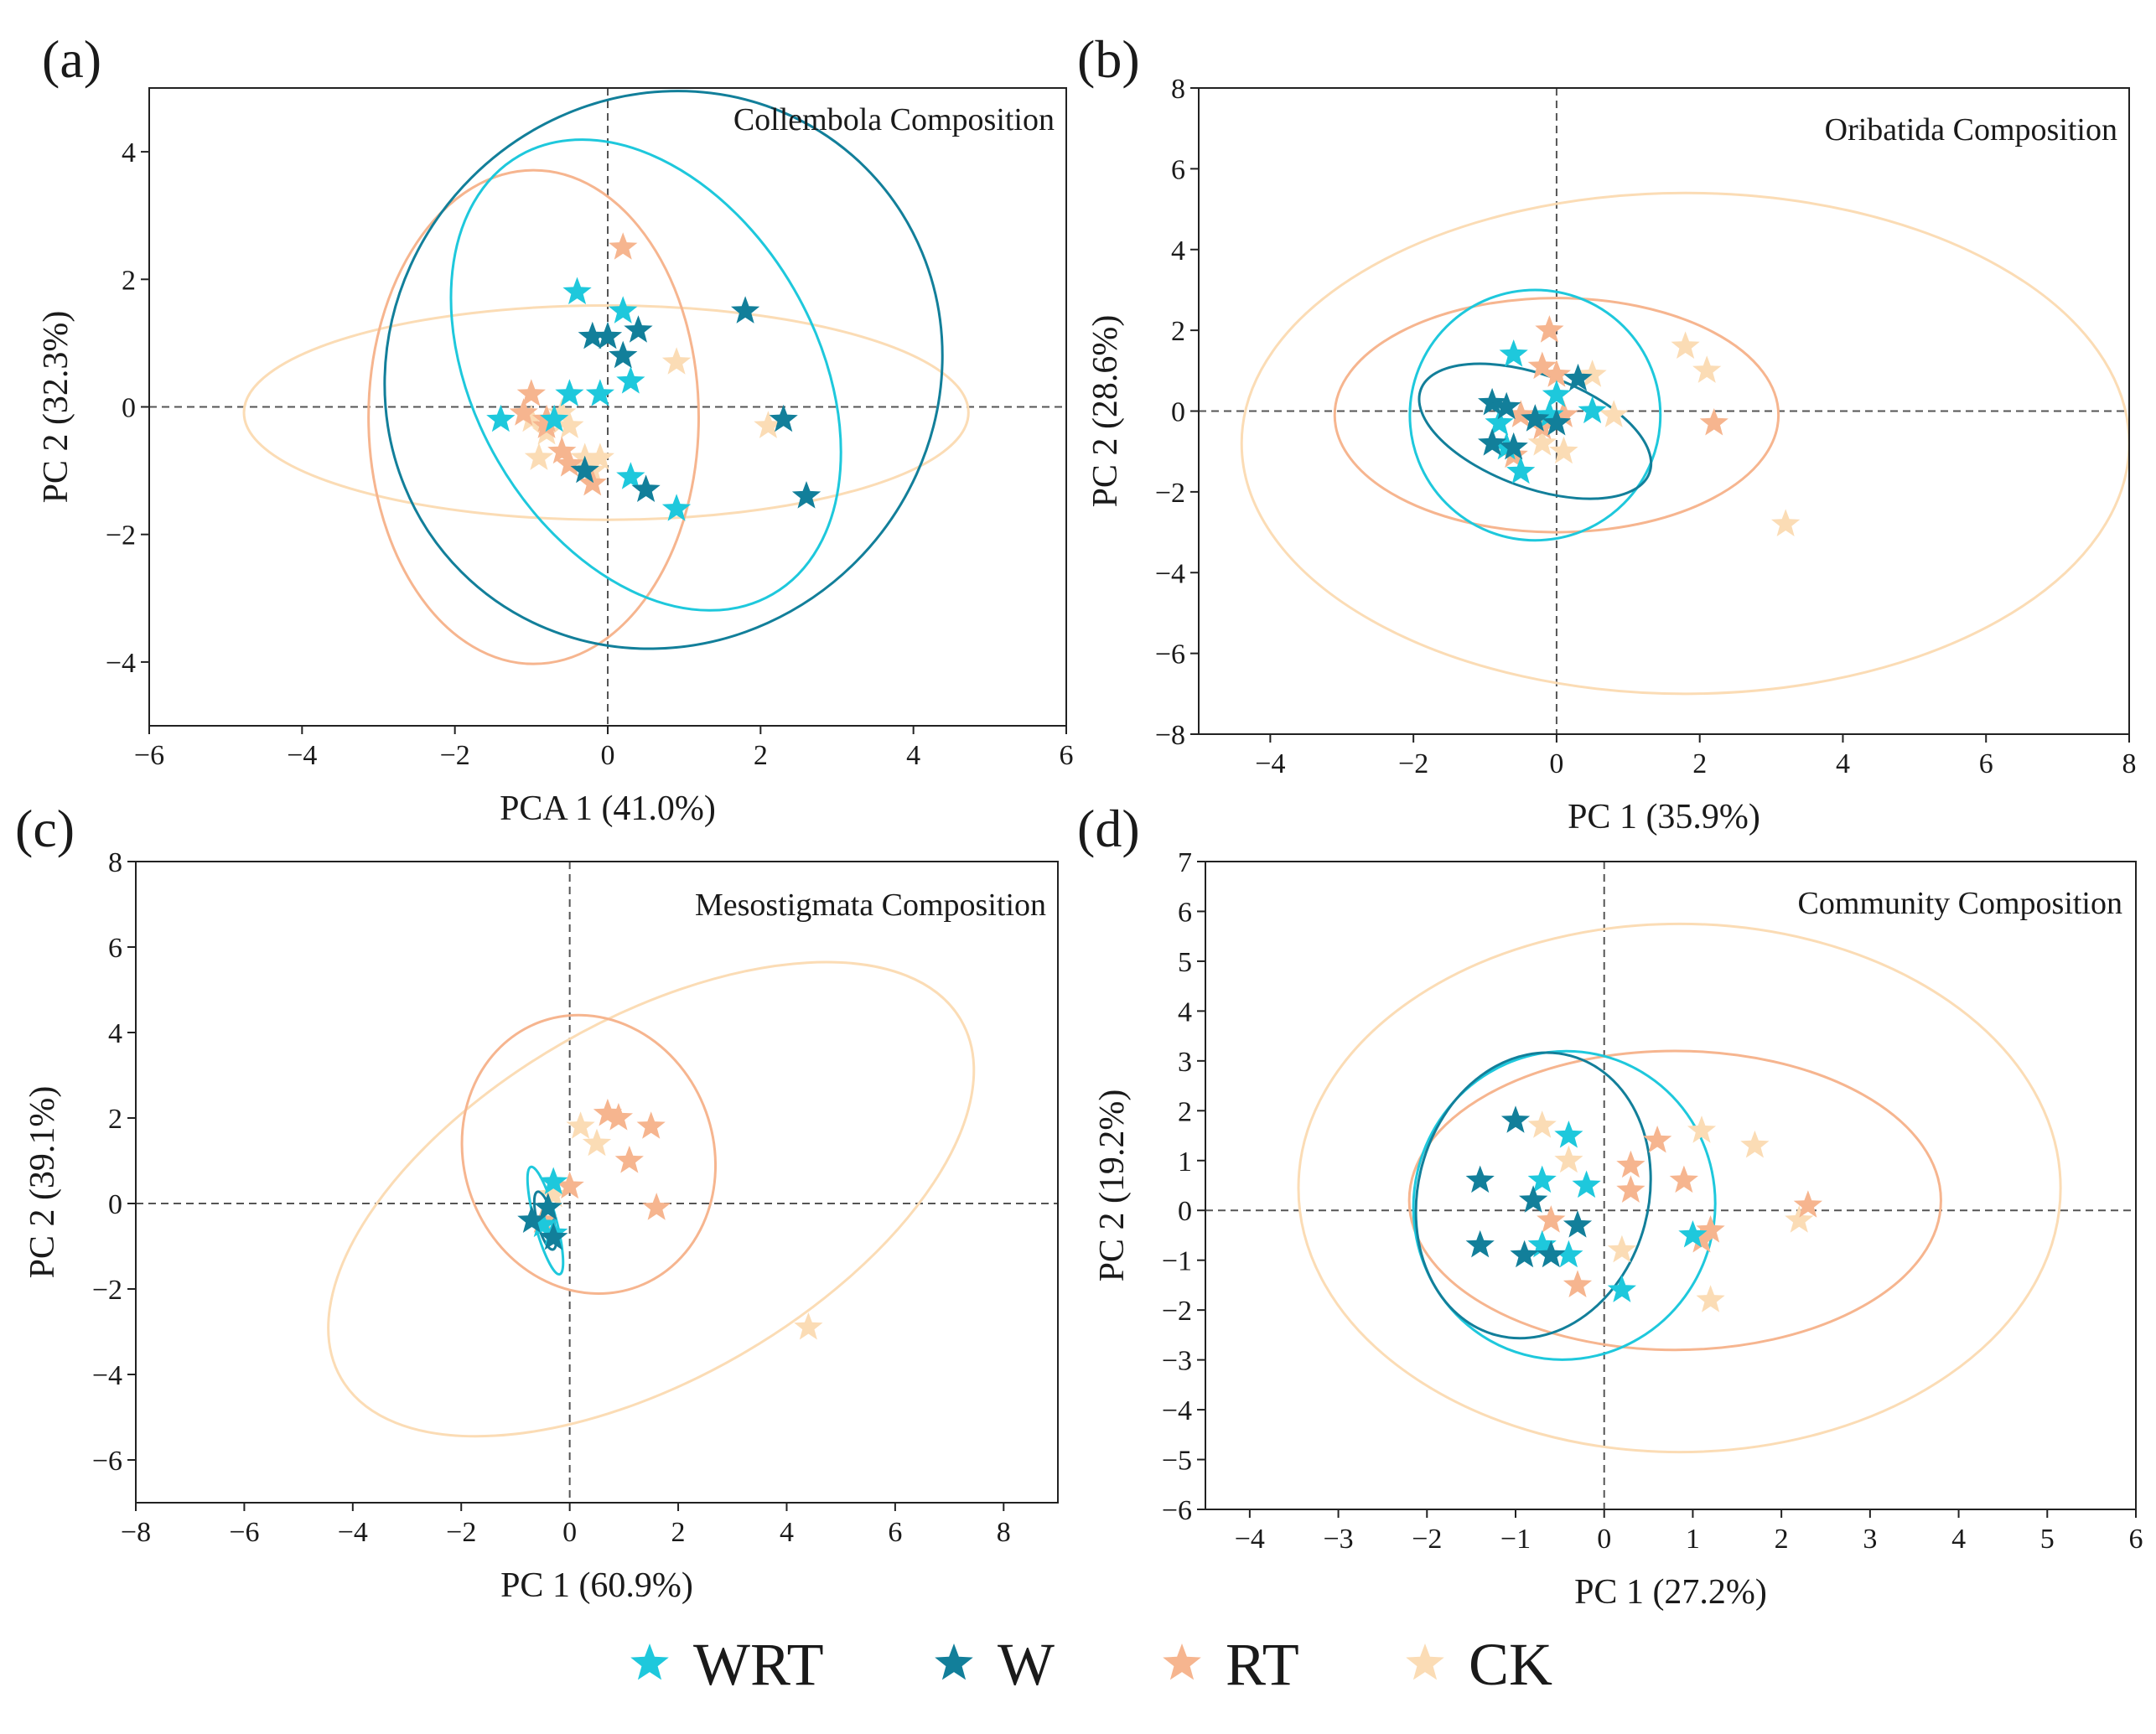 The height and width of the screenshot is (1734, 2156). Describe the element at coordinates (1112, 1186) in the screenshot. I see `y-axis-label: PC 2 (19.2%)` at that location.